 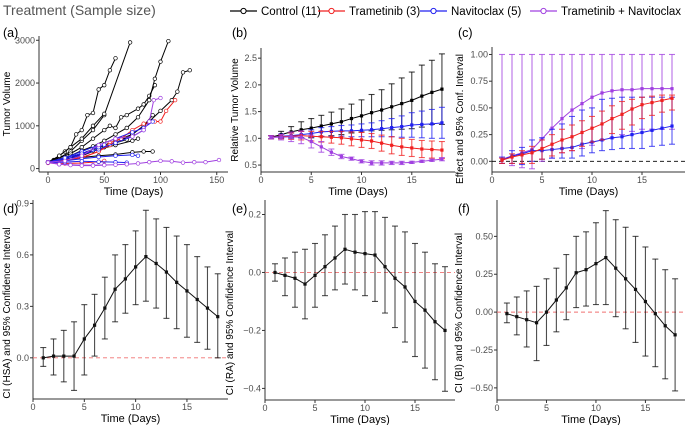 I want to click on y-tick-label: 1.00, so click(x=479, y=54).